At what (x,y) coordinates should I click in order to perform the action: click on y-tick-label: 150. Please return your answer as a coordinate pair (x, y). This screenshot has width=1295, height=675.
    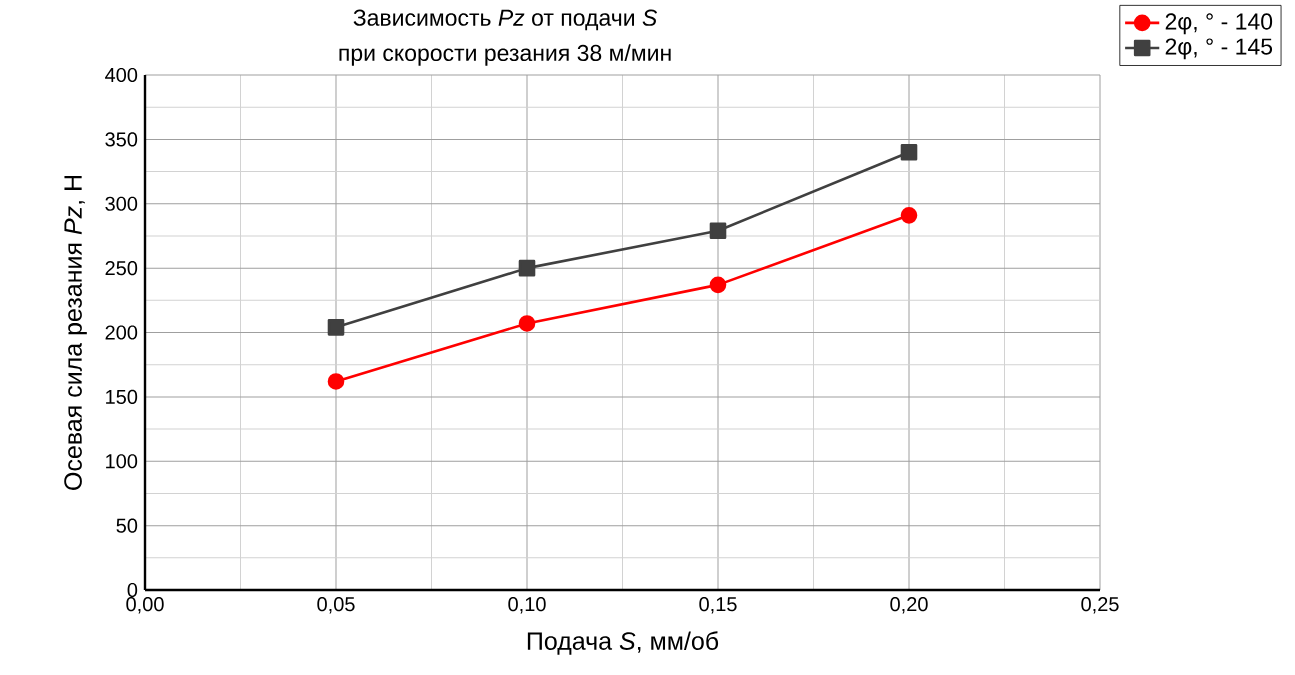
    Looking at the image, I should click on (122, 396).